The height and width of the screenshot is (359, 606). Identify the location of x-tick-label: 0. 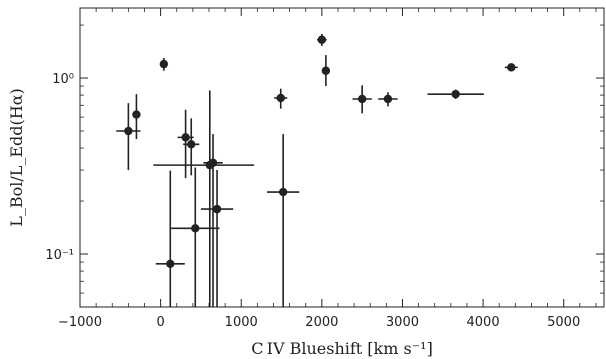
(160, 322).